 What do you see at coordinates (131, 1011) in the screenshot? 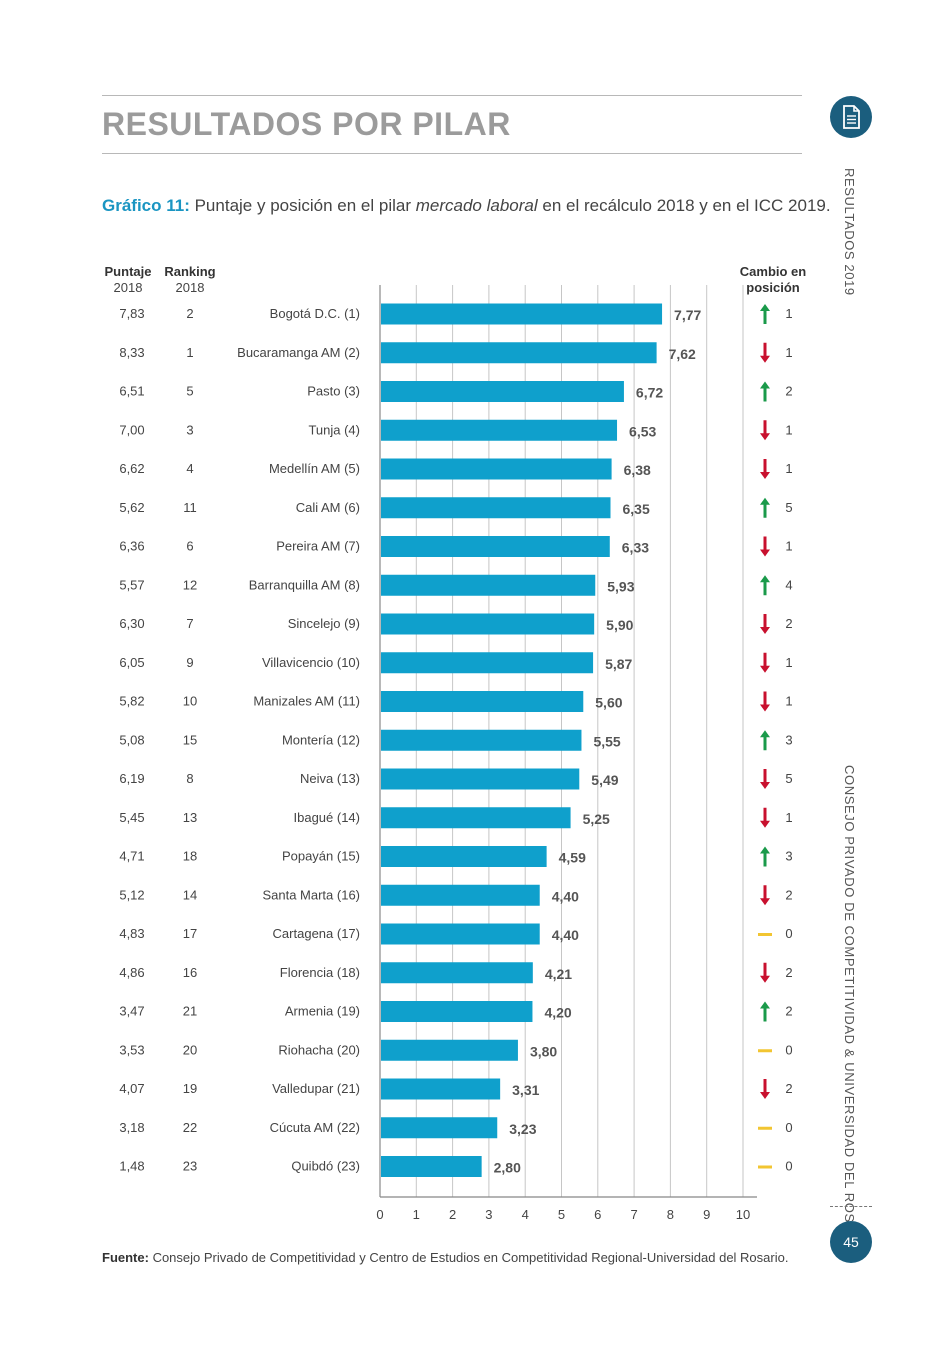
I see `puntaje-2018-value: 3,47` at bounding box center [131, 1011].